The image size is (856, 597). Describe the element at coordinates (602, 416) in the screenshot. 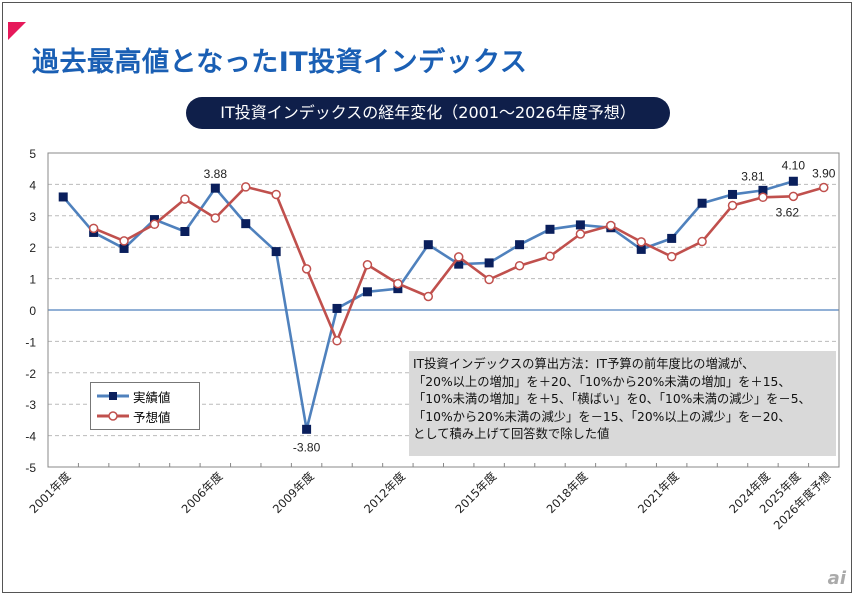

I see `note-line: 「10%から20%未満の減少」を－15、「20%以上の減少」を－20、` at that location.